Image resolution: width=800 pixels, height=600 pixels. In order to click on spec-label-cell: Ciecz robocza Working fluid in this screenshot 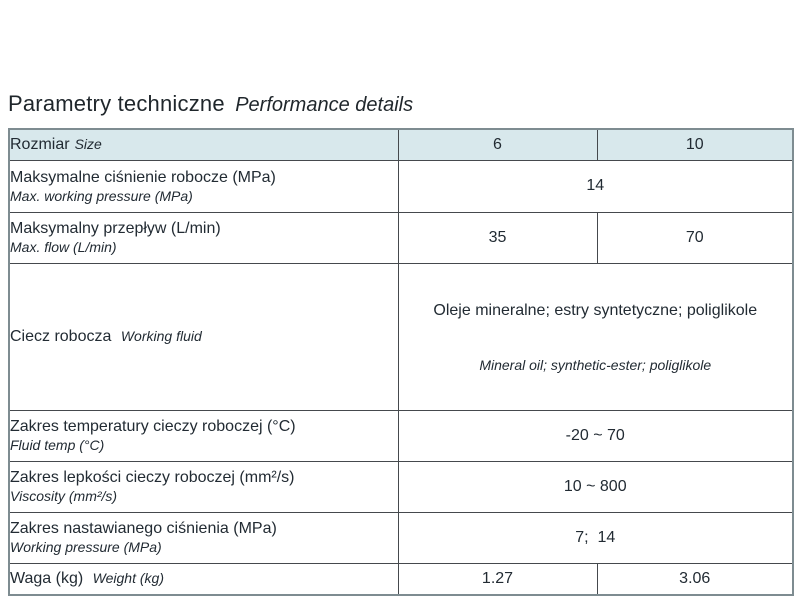, I will do `click(203, 336)`.